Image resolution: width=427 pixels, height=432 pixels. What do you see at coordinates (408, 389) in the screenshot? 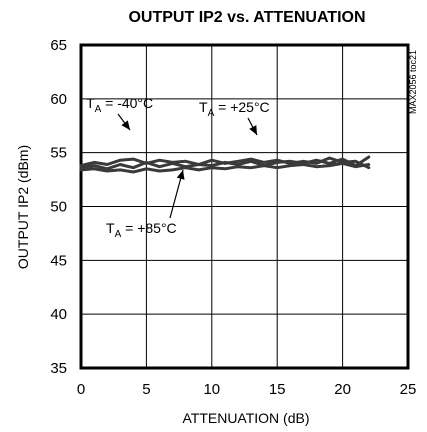
I see `x-tick-label: 25` at bounding box center [408, 389].